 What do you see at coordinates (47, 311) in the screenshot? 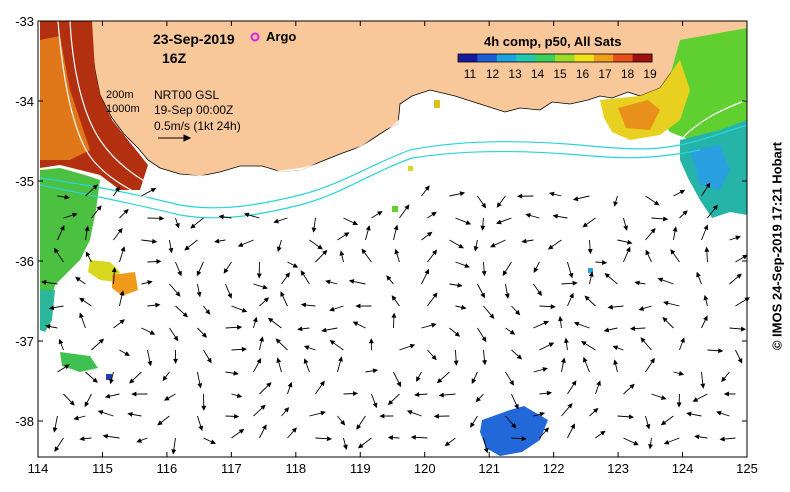
I see `sst-patch-west-teal` at bounding box center [47, 311].